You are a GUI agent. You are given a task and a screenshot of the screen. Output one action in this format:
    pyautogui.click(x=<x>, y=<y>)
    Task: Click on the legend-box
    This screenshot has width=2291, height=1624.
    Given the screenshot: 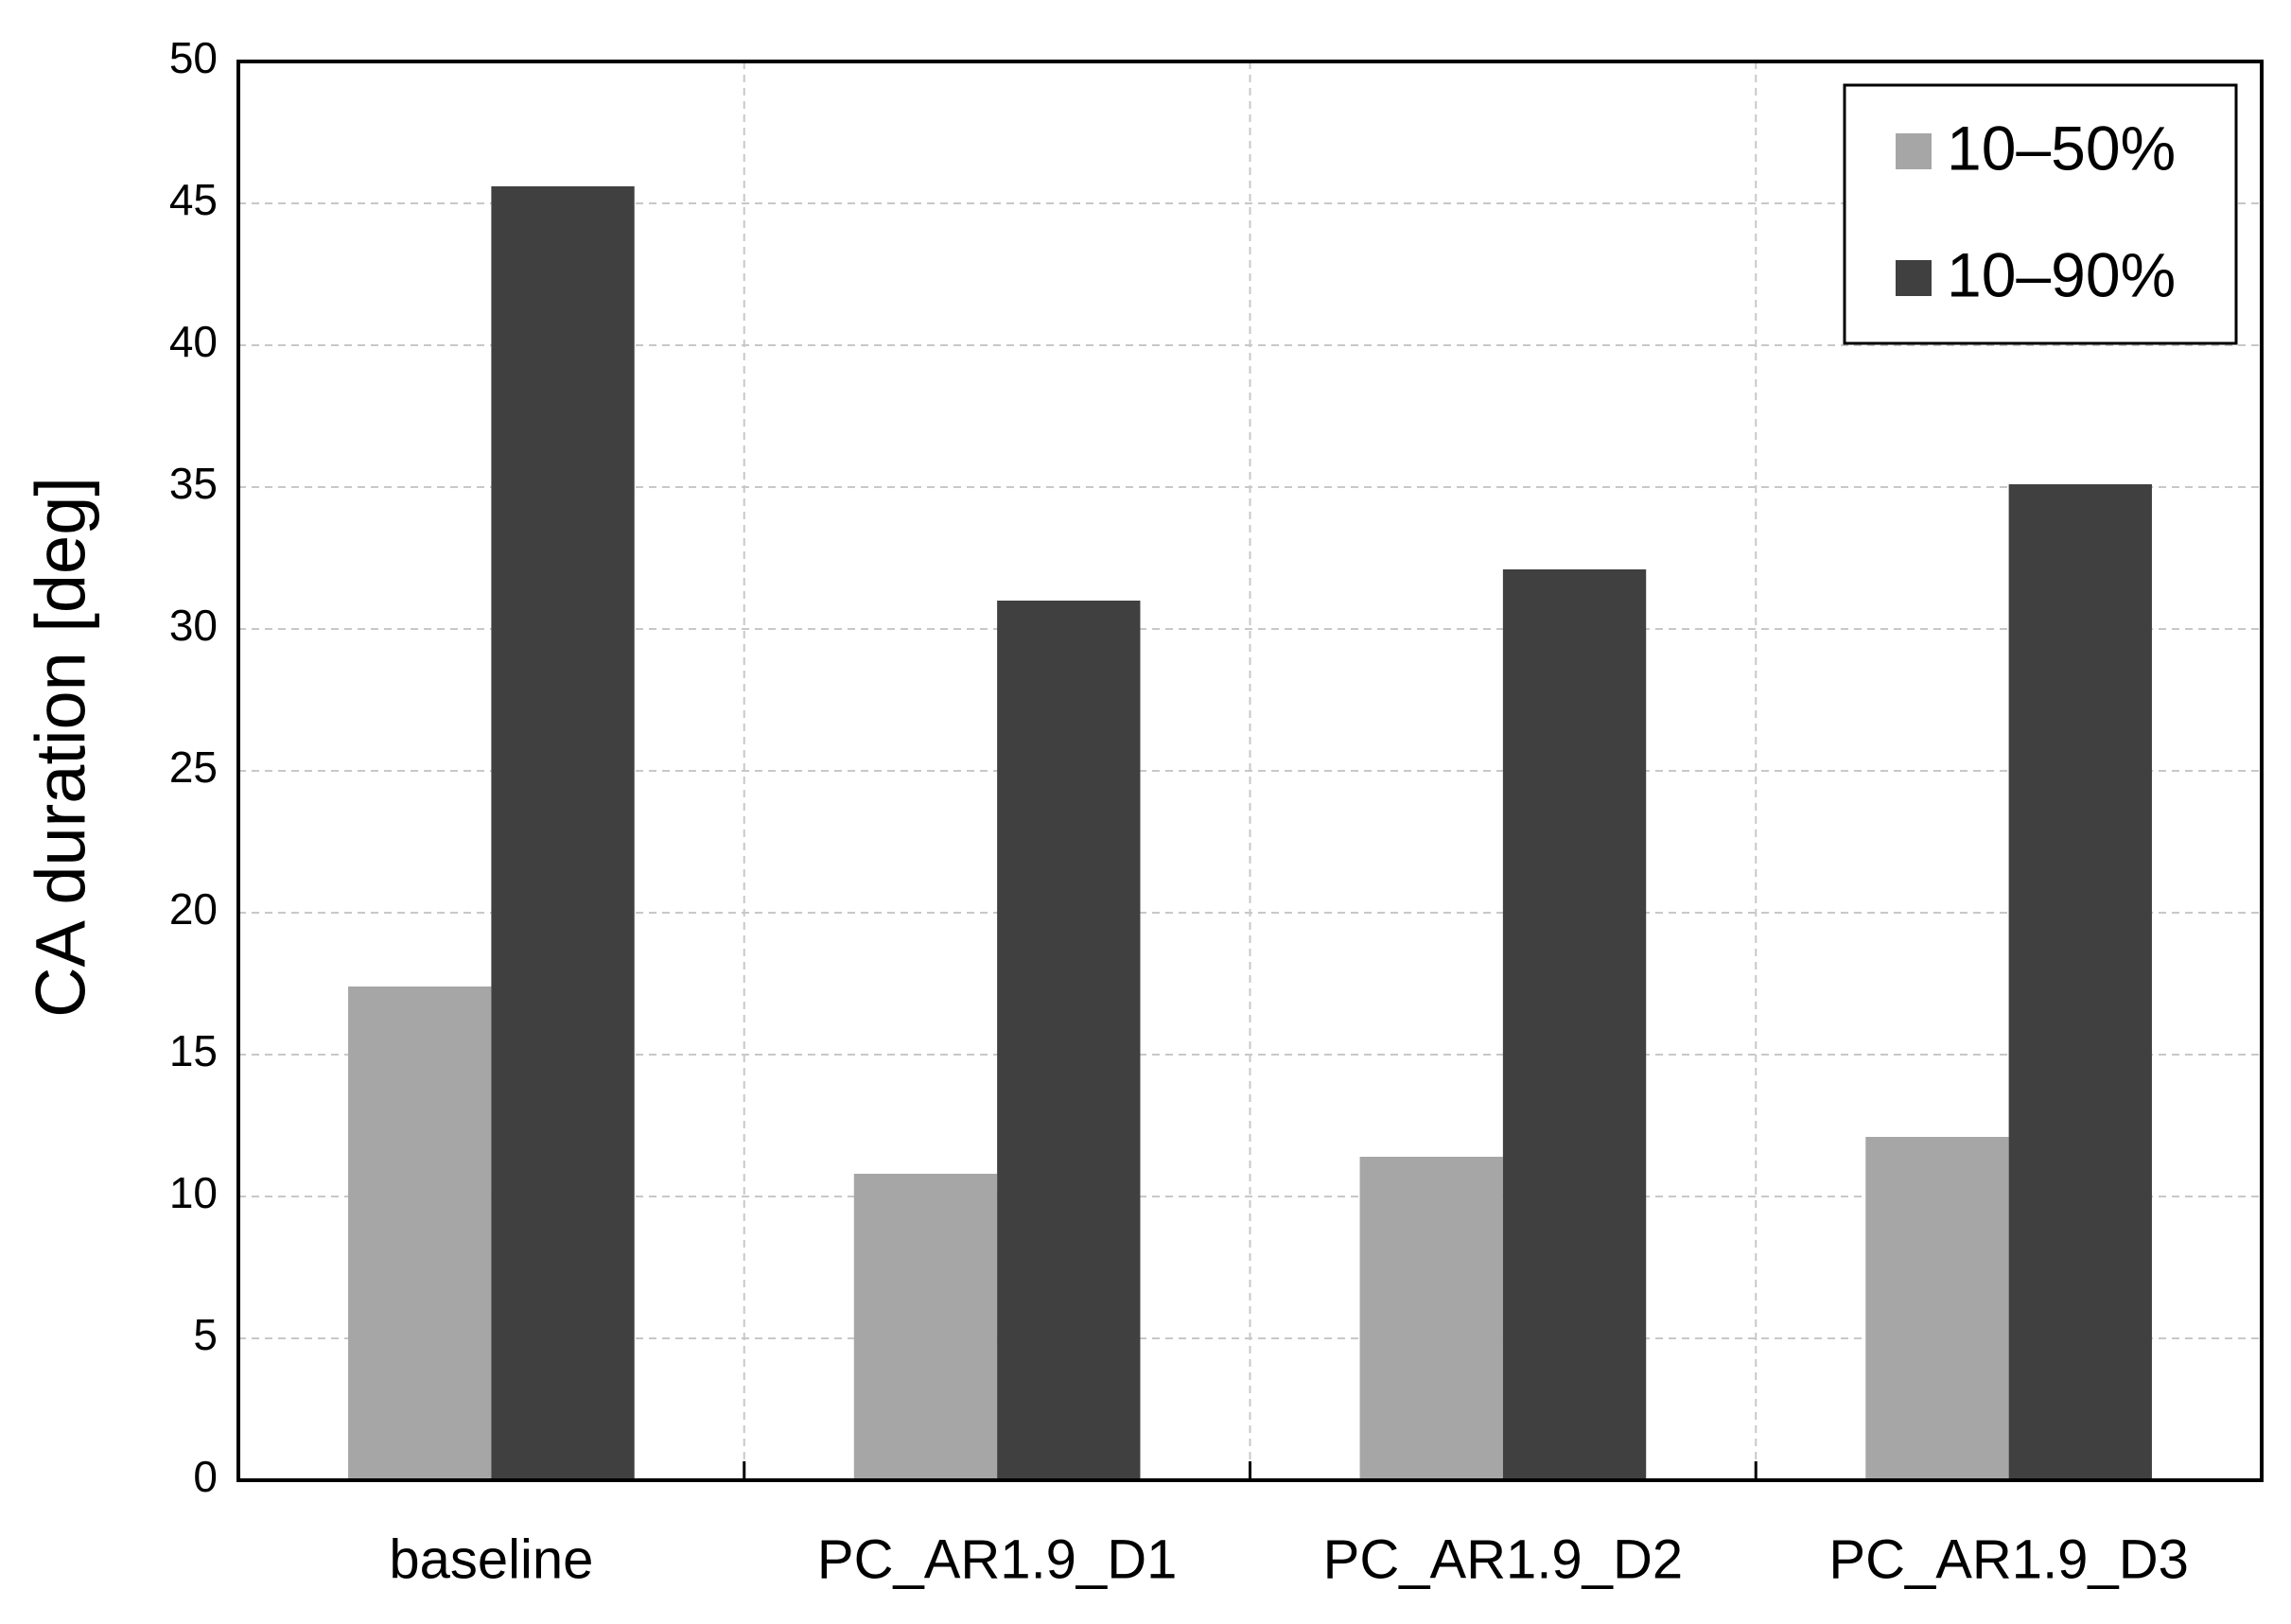 What is the action you would take?
    pyautogui.click(x=2040, y=214)
    